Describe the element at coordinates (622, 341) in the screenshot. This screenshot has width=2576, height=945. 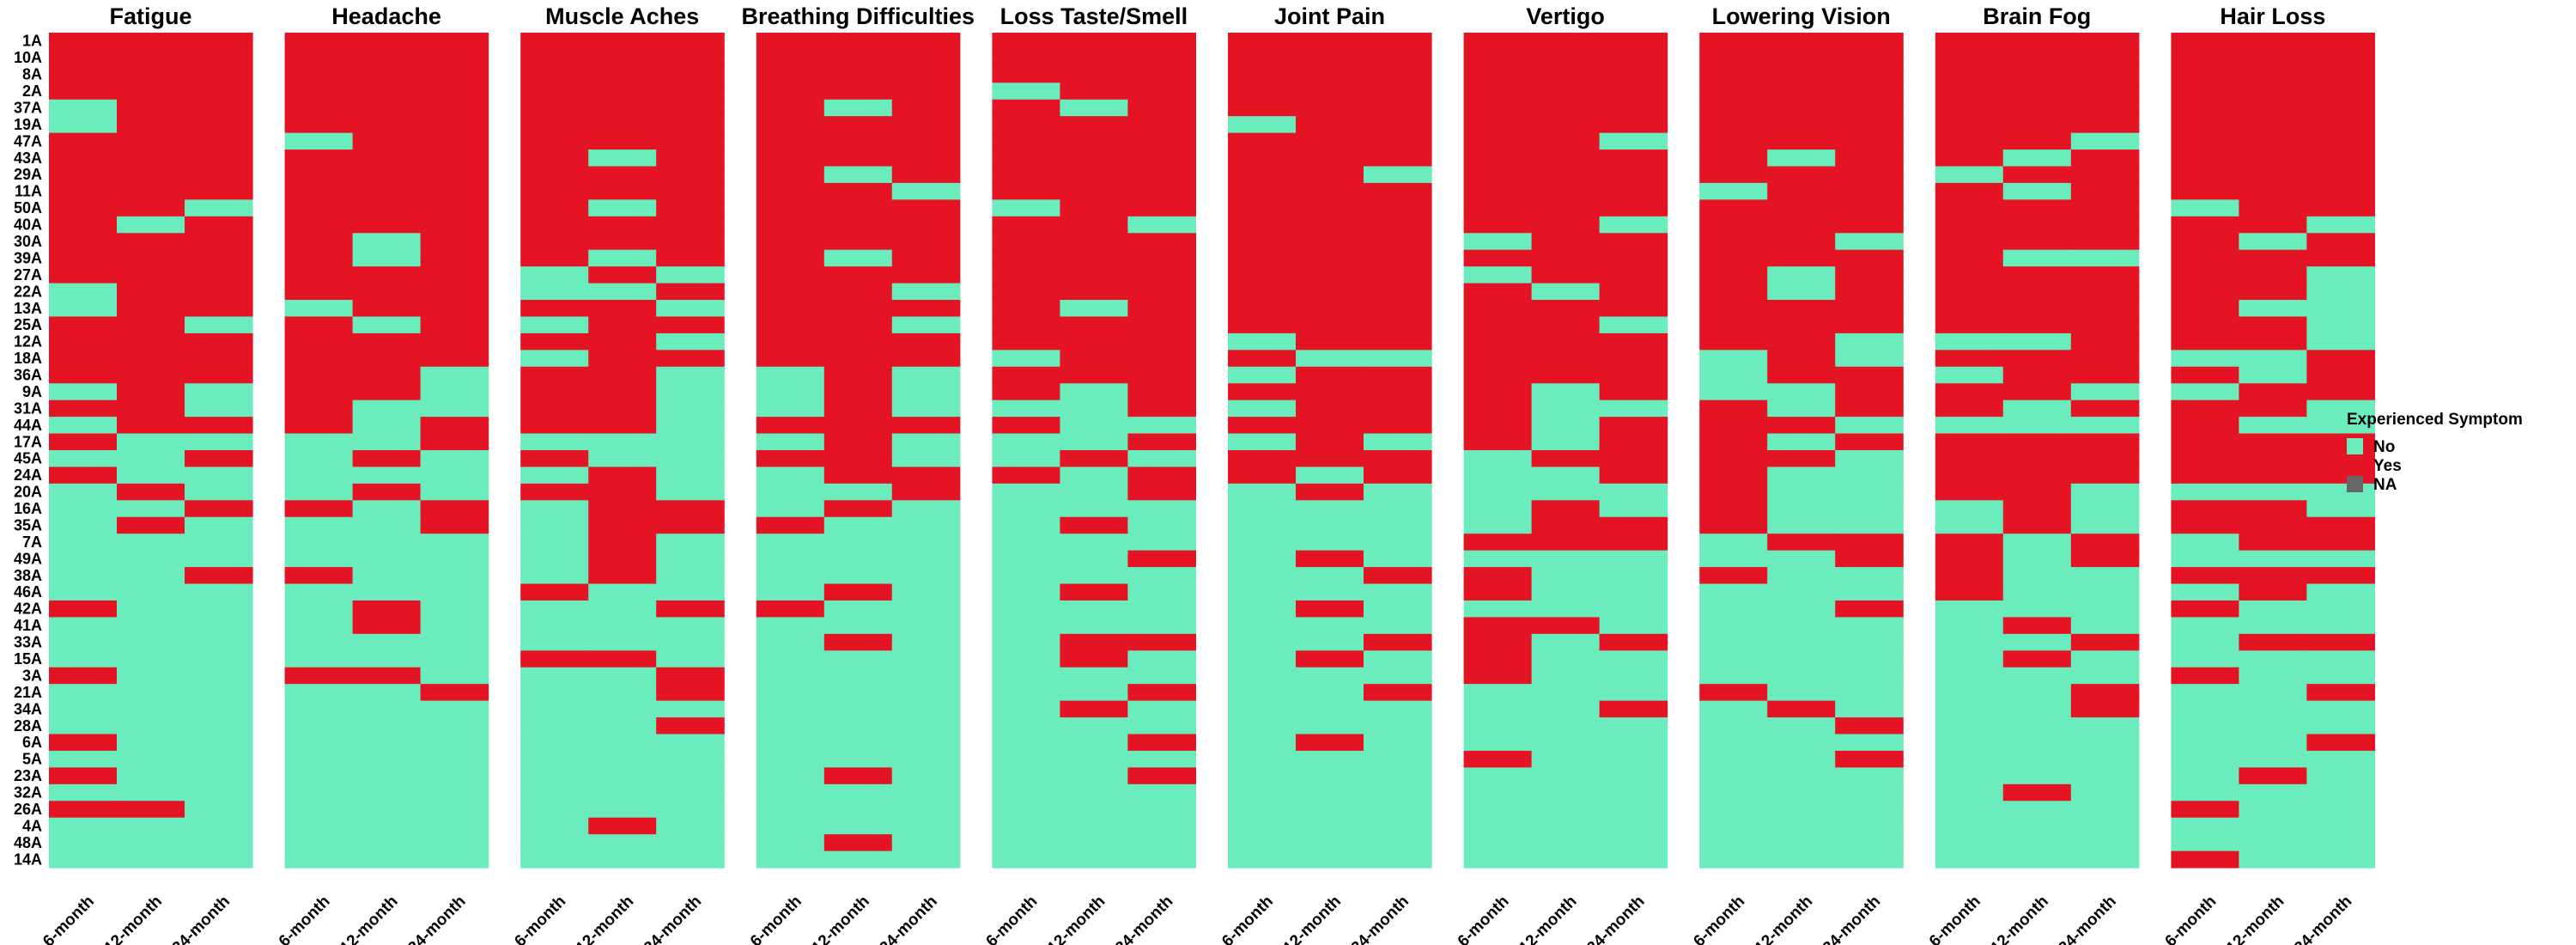
I see `cell-muscle-aches-12a-12-month` at that location.